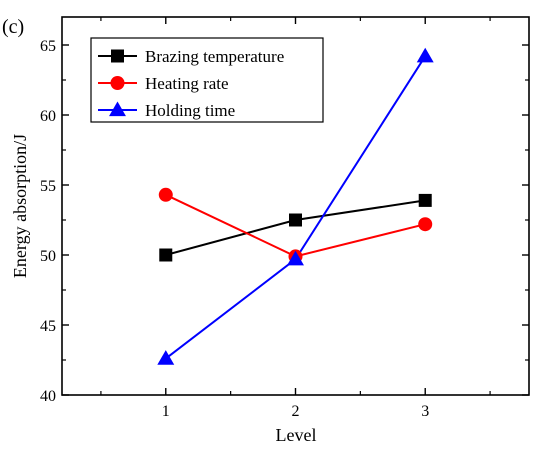  I want to click on legend-marker-circle, so click(117, 83).